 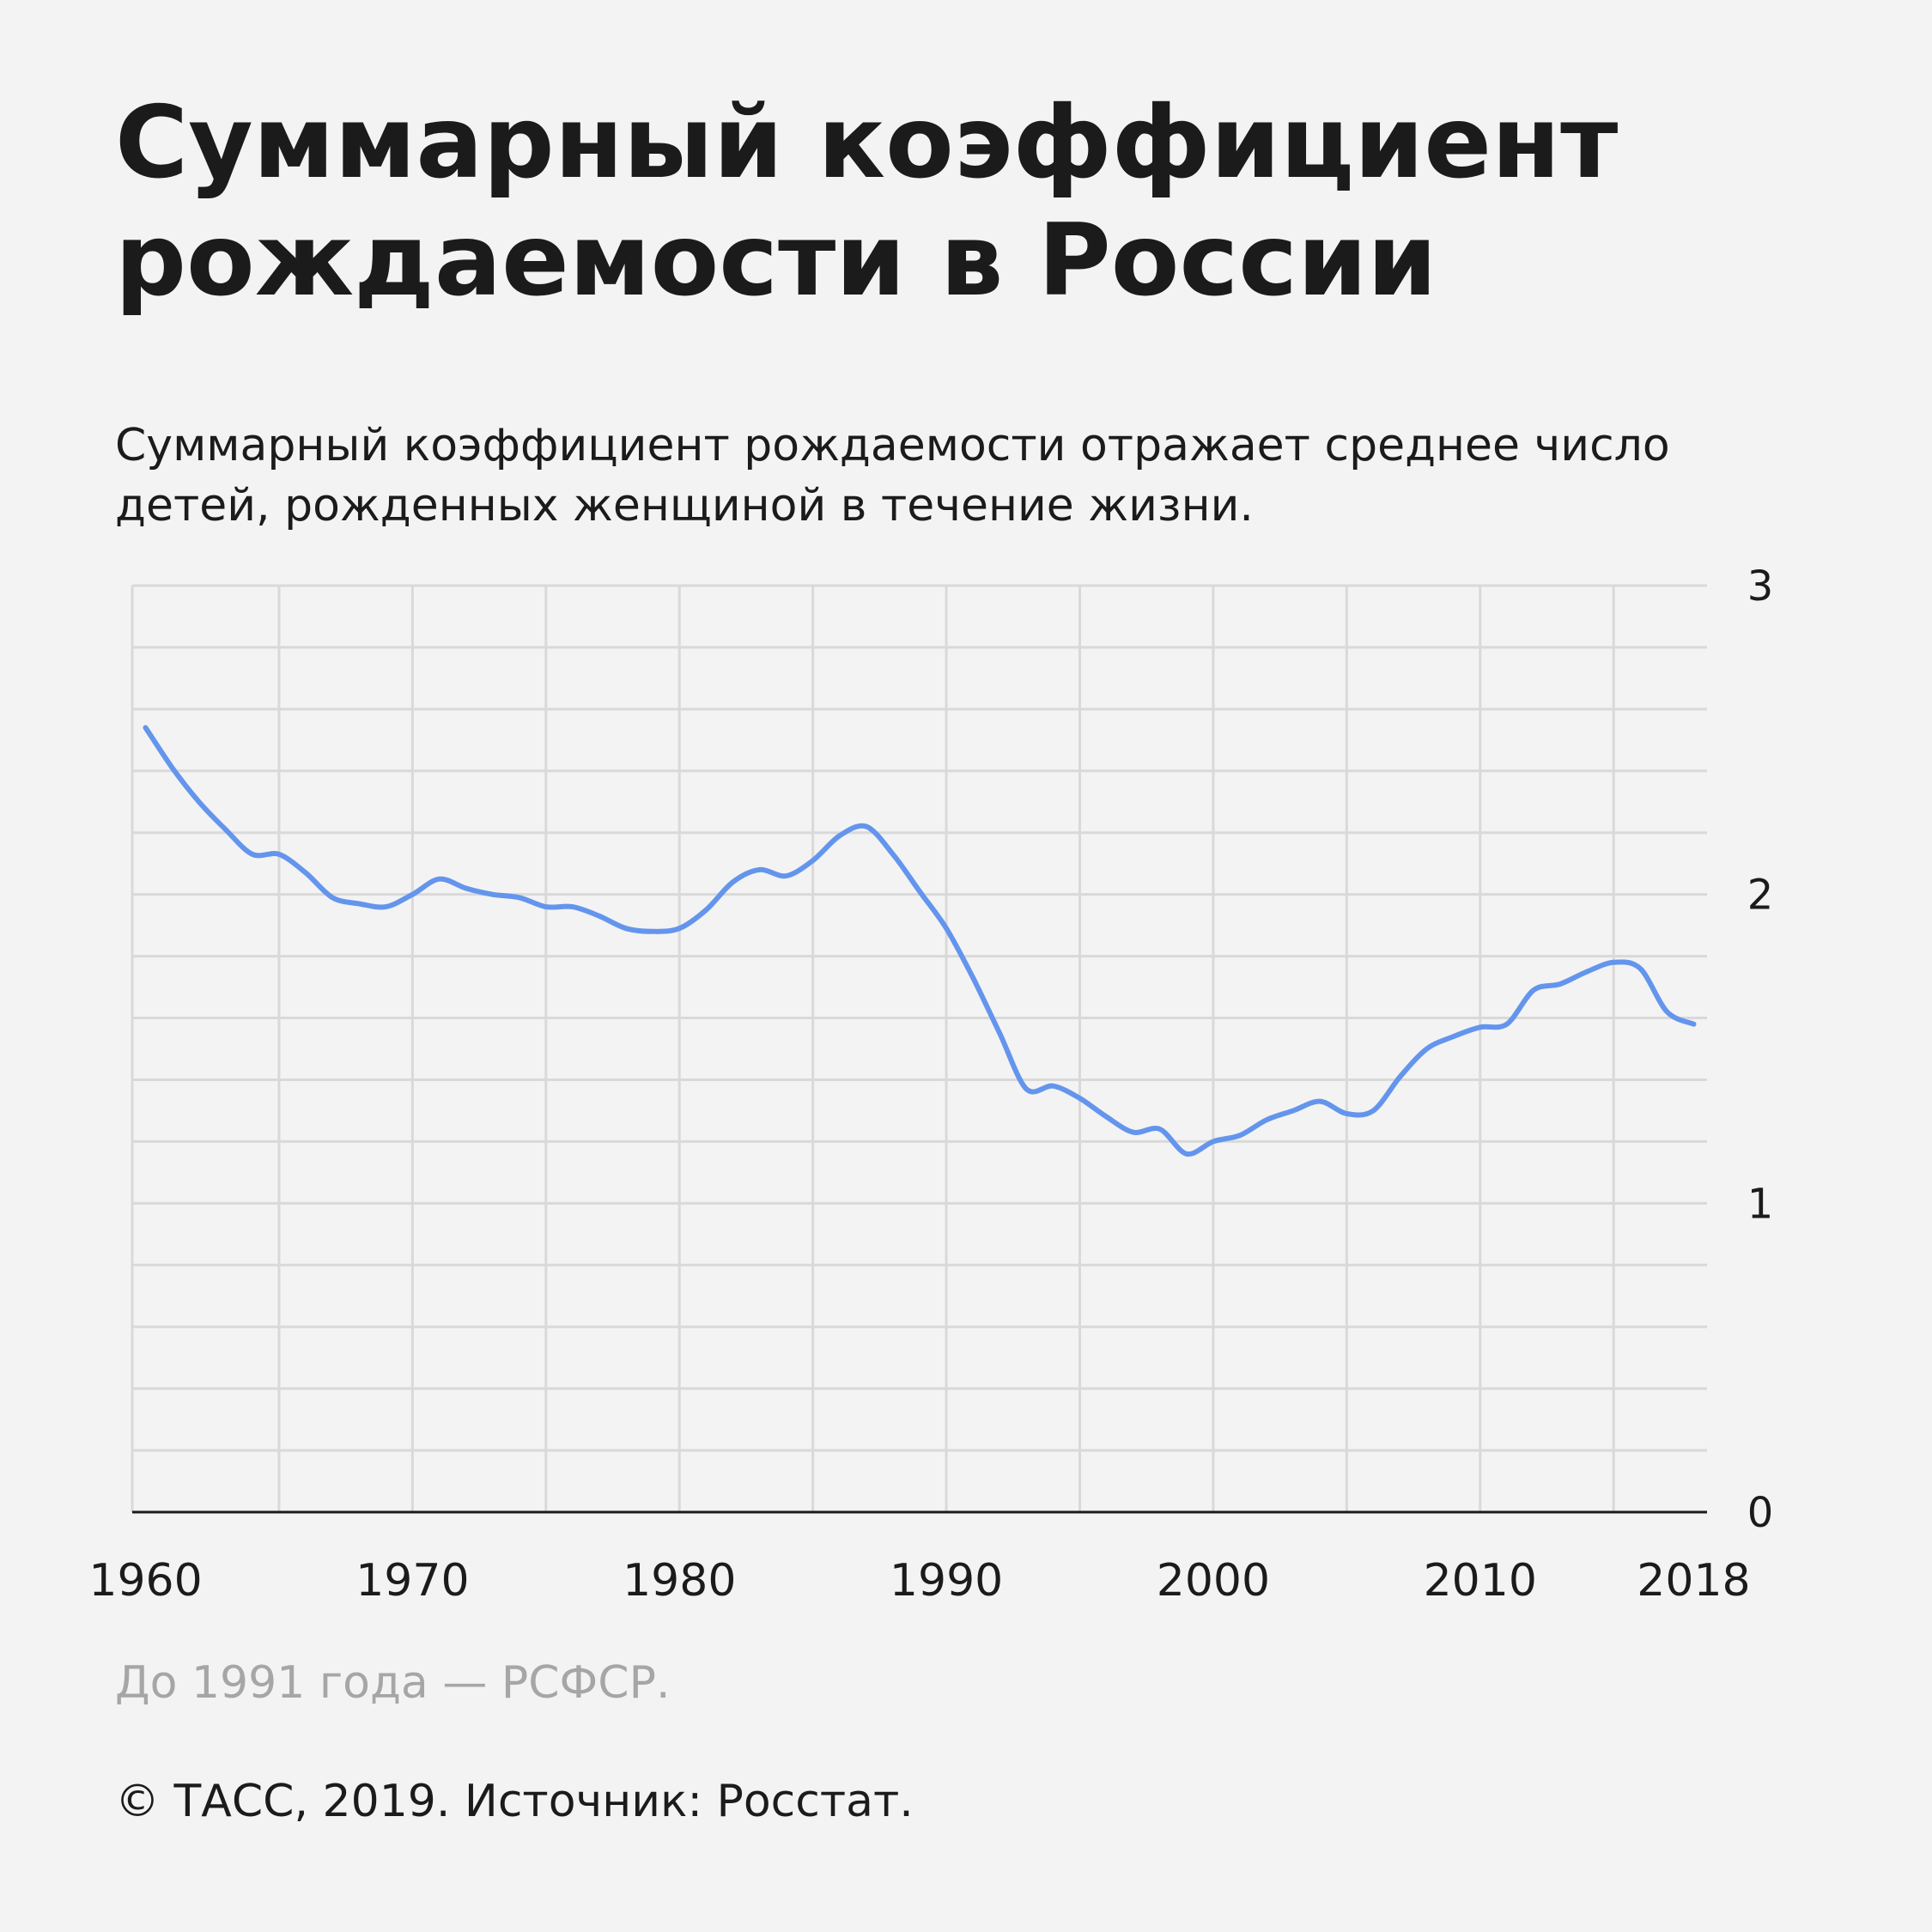 What do you see at coordinates (1213, 1581) in the screenshot?
I see `x-tick-label: 2000` at bounding box center [1213, 1581].